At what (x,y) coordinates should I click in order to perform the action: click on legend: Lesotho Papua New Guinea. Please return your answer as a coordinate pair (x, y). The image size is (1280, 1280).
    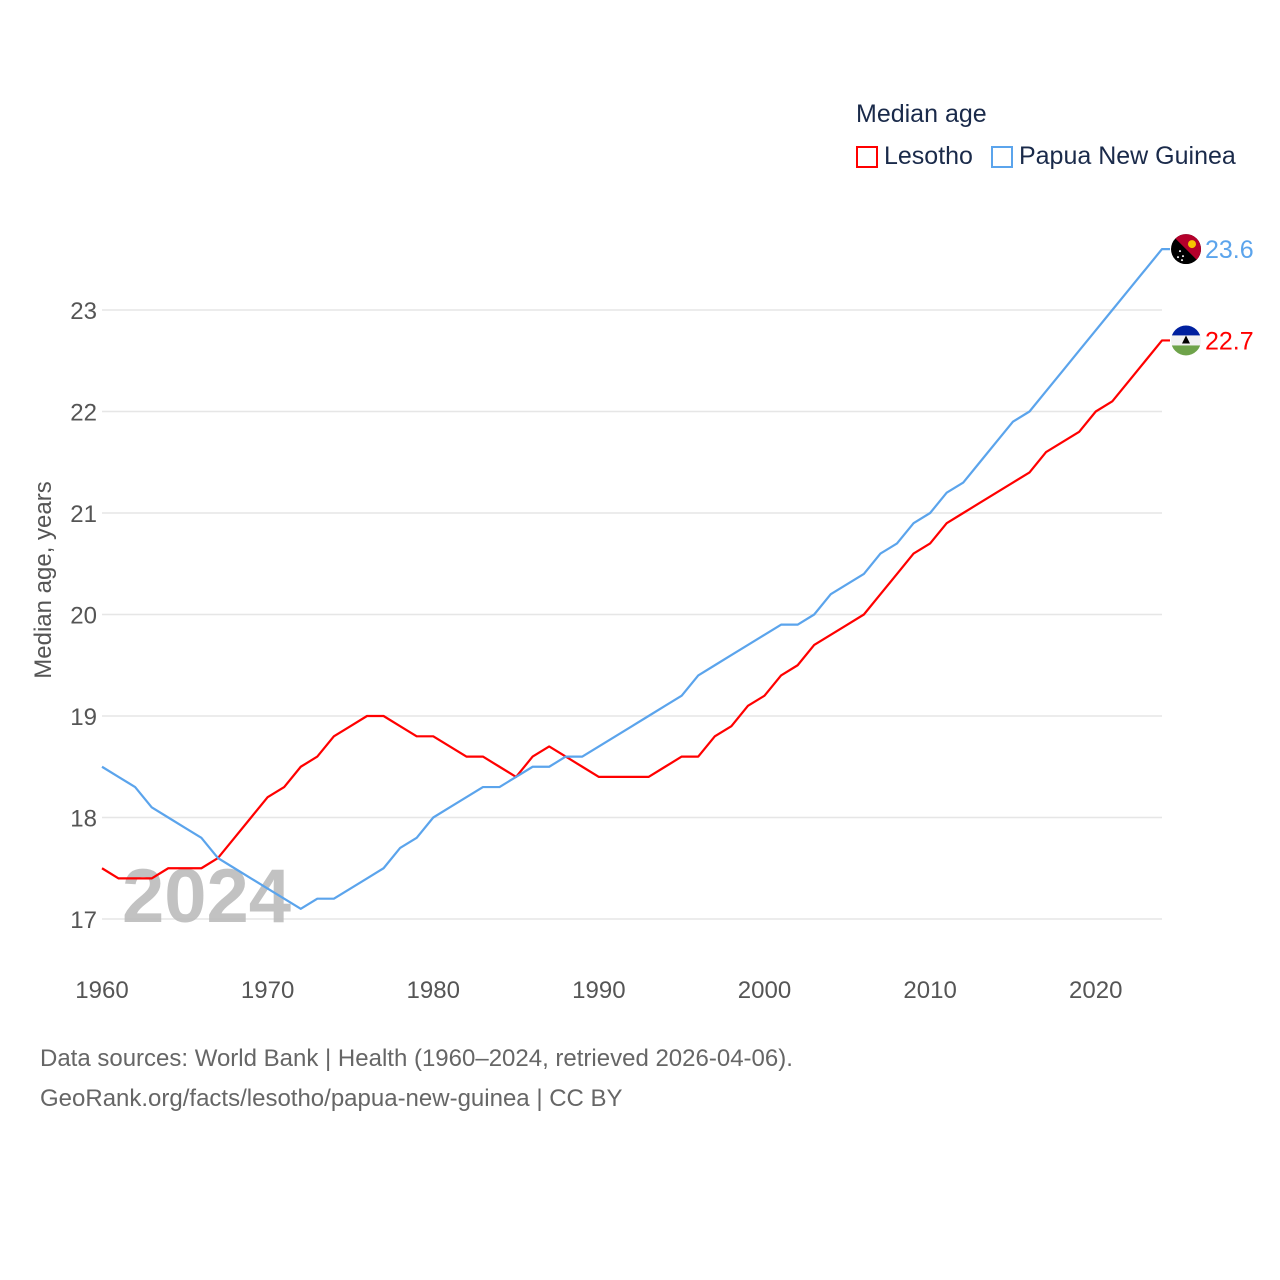
    Looking at the image, I should click on (1046, 156).